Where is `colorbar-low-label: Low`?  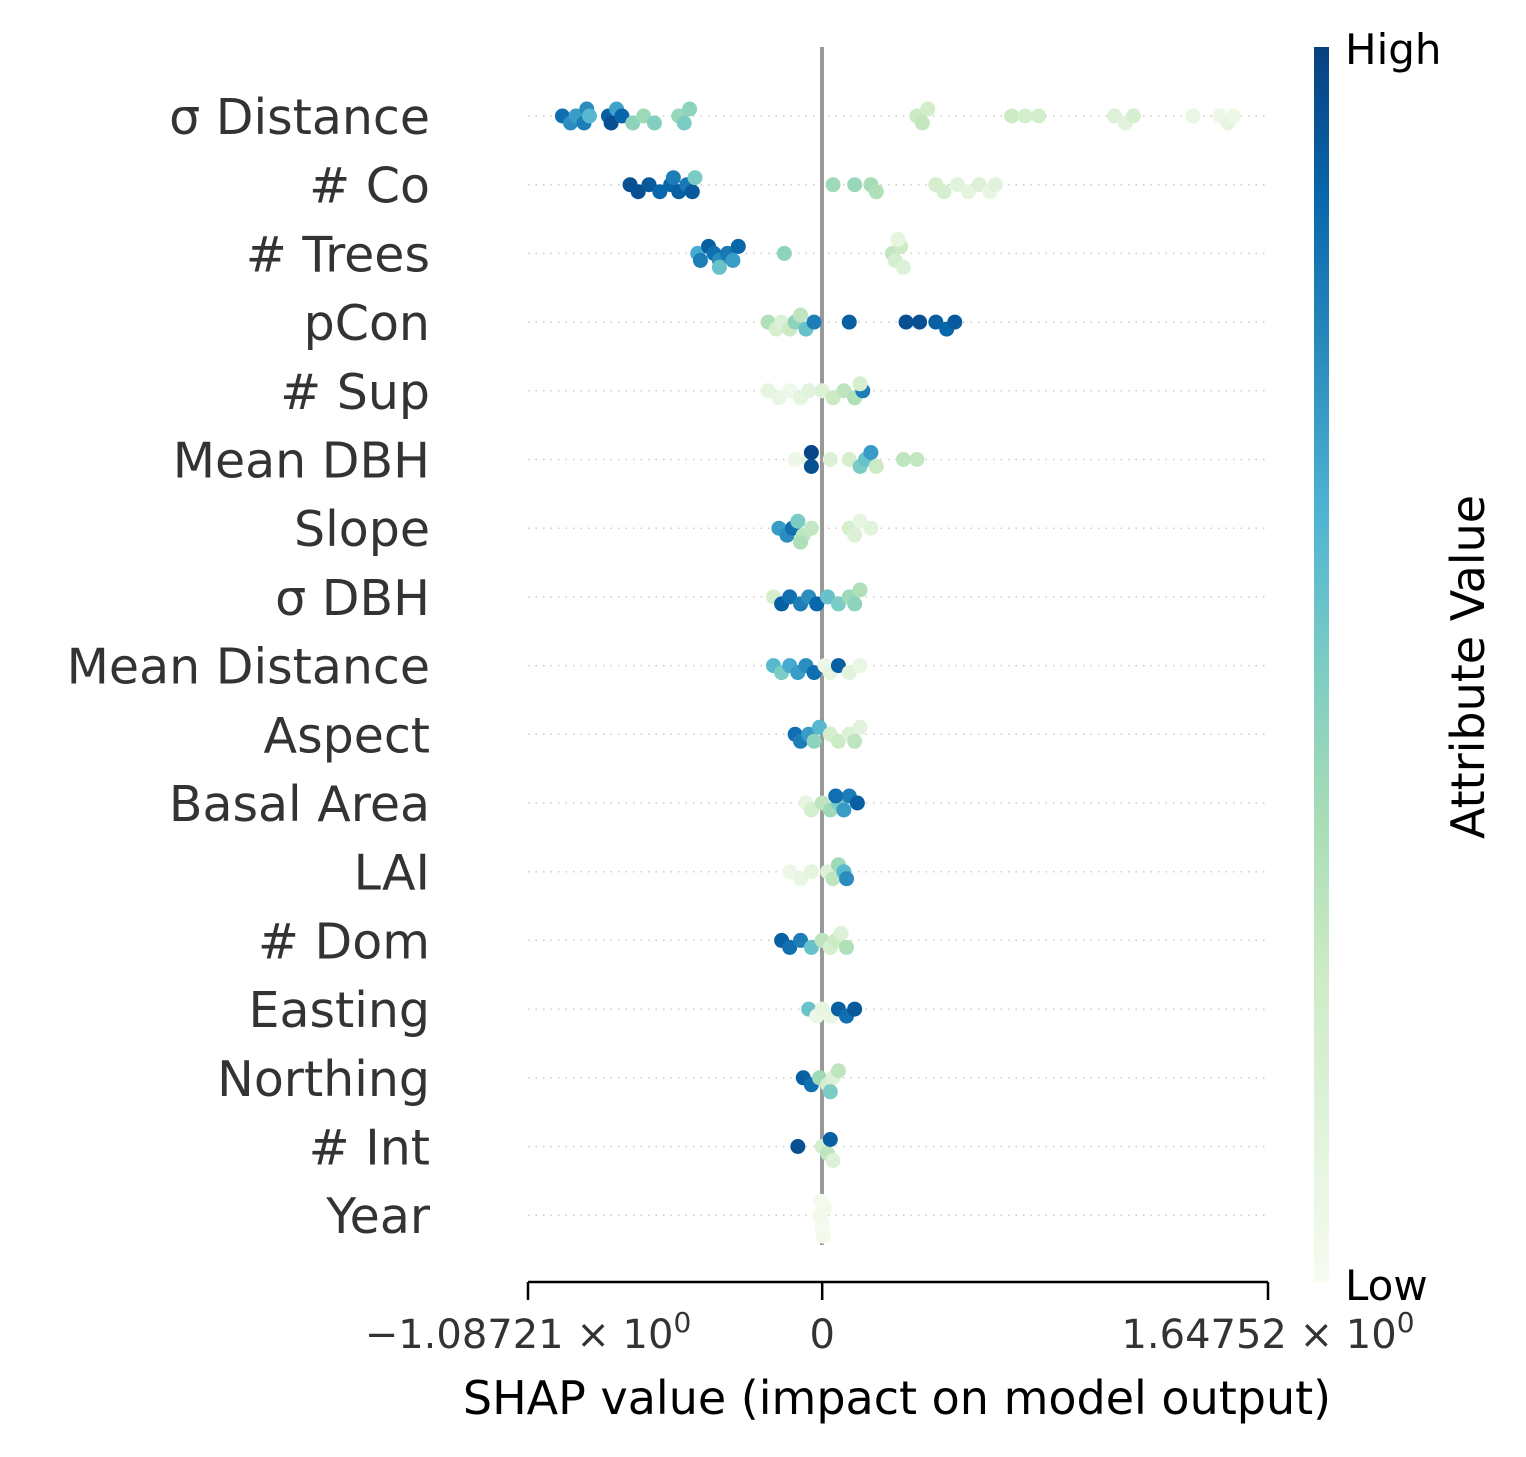
colorbar-low-label: Low is located at coordinates (1386, 1285).